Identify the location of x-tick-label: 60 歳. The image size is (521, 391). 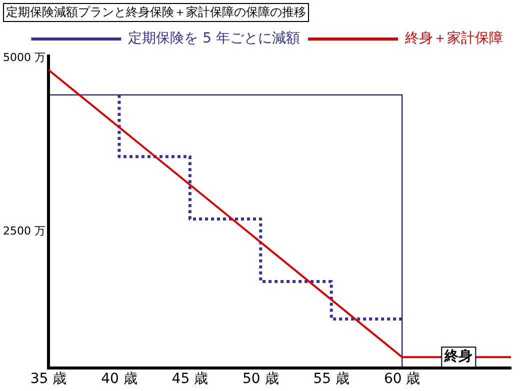
(402, 379).